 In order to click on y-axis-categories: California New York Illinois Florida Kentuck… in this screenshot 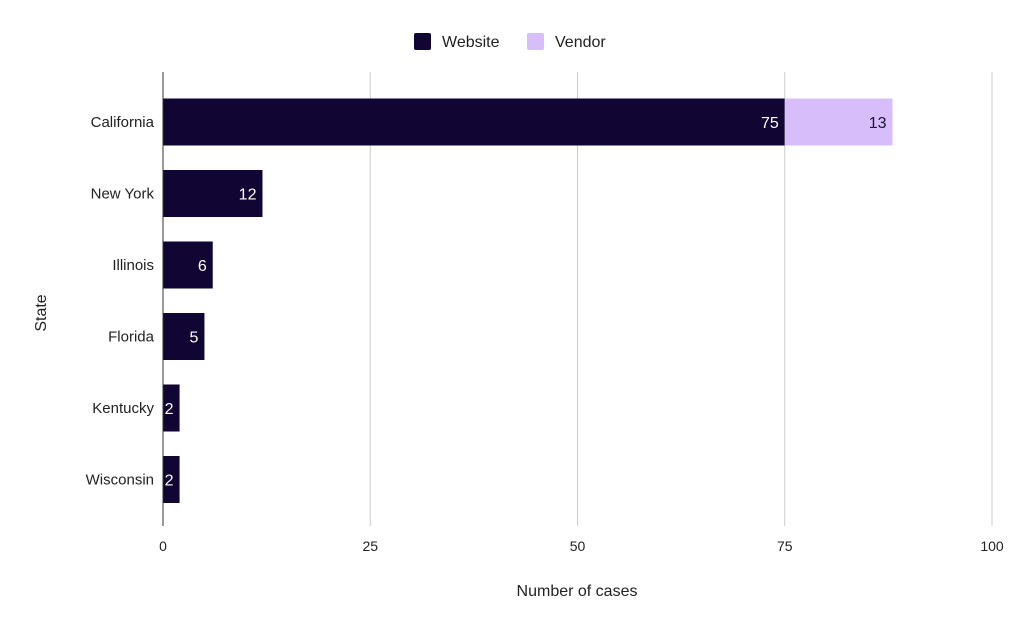, I will do `click(120, 301)`.